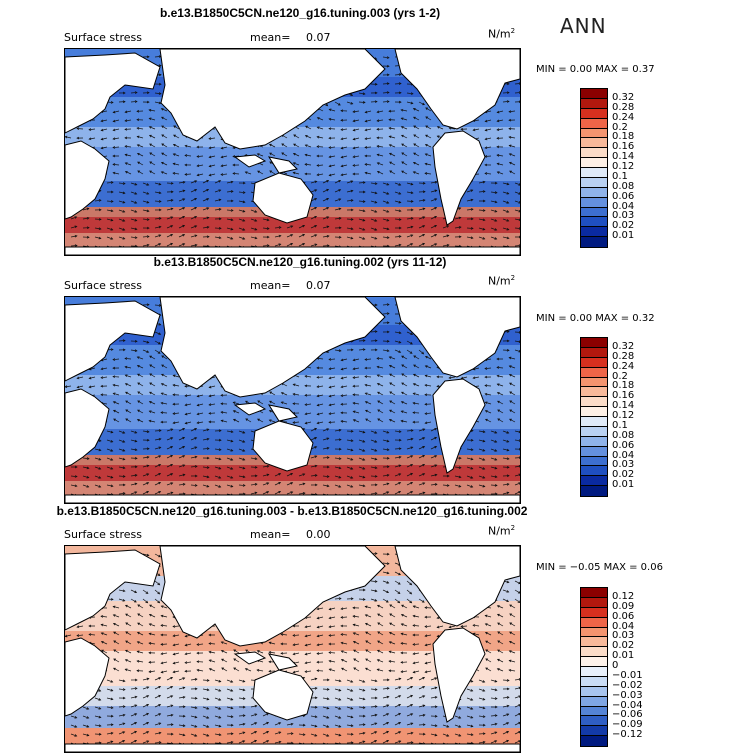 This screenshot has width=733, height=756. I want to click on panel-2-mean-value: 0.07, so click(318, 285).